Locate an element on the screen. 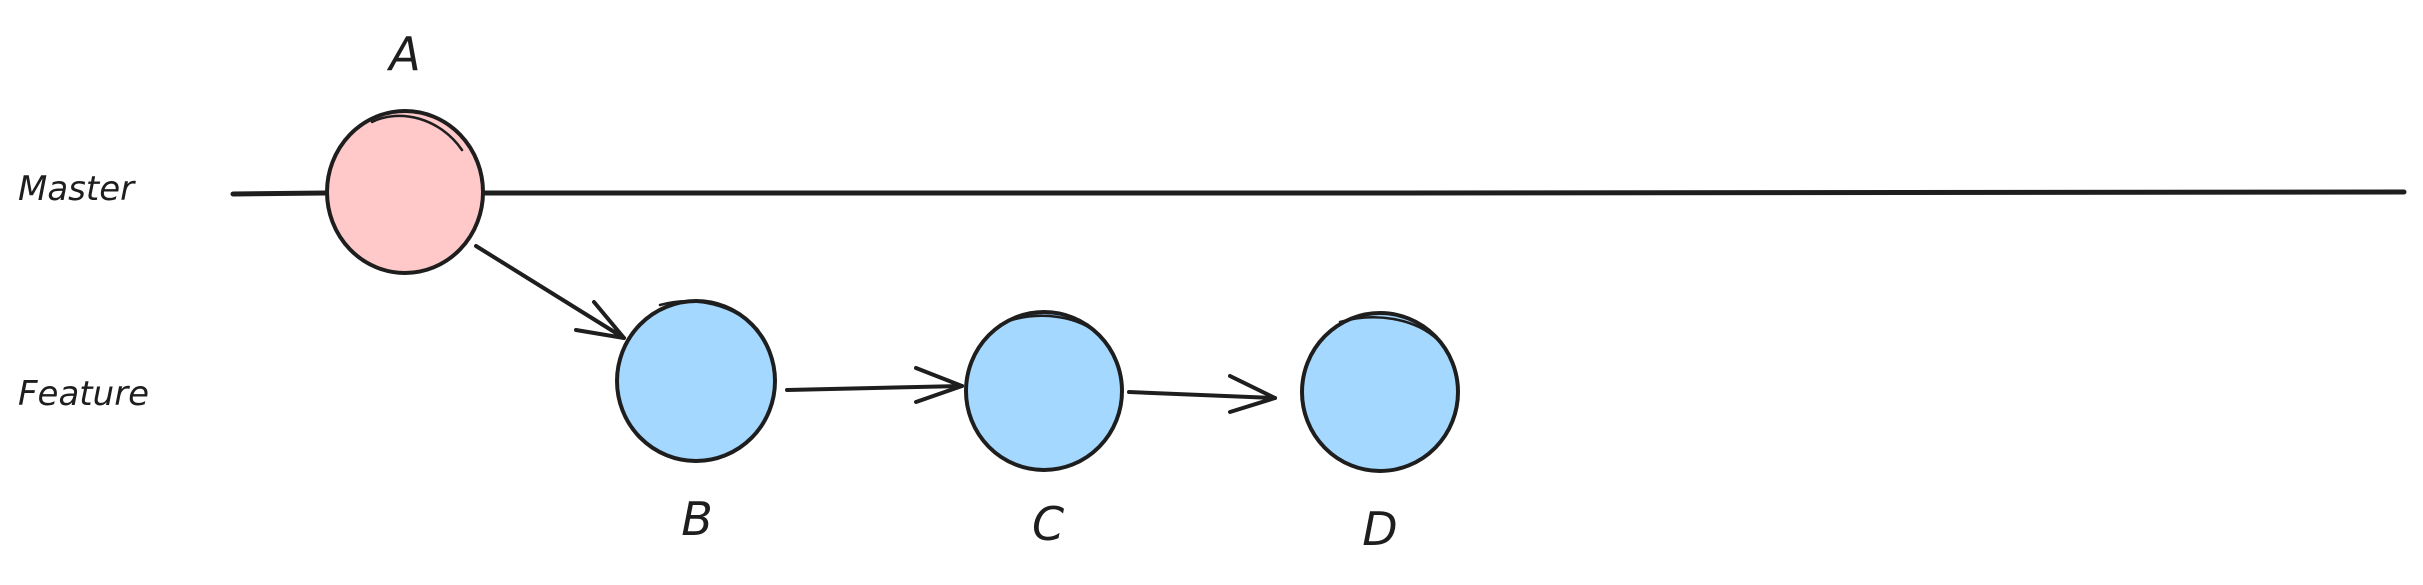 The height and width of the screenshot is (585, 2423). node-a-circle is located at coordinates (405, 192).